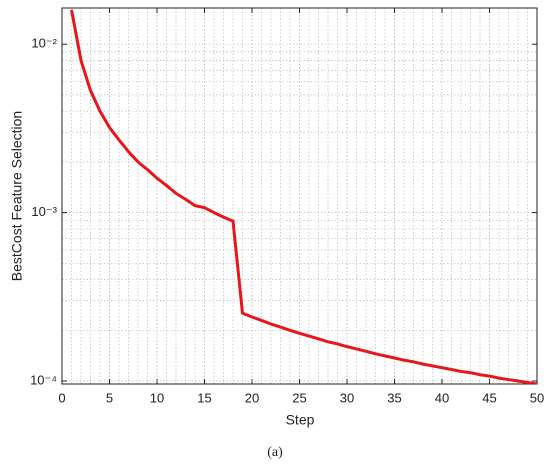 The image size is (550, 469). I want to click on x-tick-label: 35, so click(394, 397).